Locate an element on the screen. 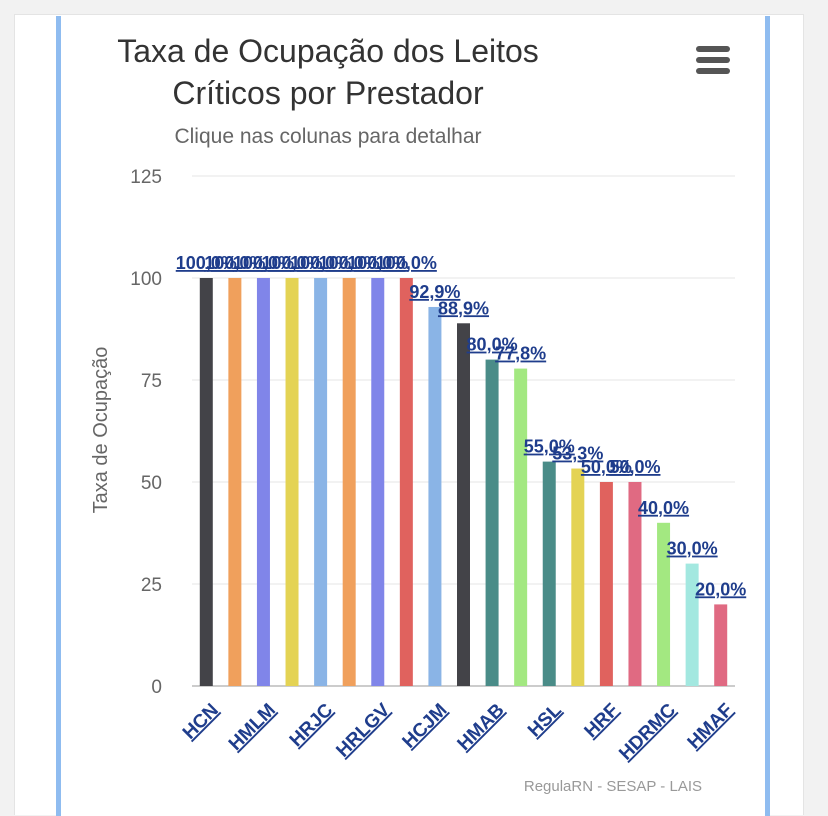  x-tick-label: HRLGV is located at coordinates (363, 731).